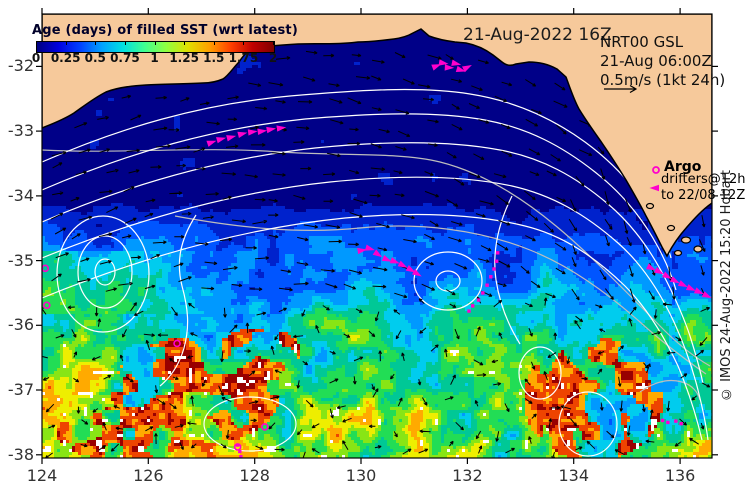 This screenshot has height=496, width=750. Describe the element at coordinates (214, 58) in the screenshot. I see `colorbar-tick-label: 1.5` at that location.